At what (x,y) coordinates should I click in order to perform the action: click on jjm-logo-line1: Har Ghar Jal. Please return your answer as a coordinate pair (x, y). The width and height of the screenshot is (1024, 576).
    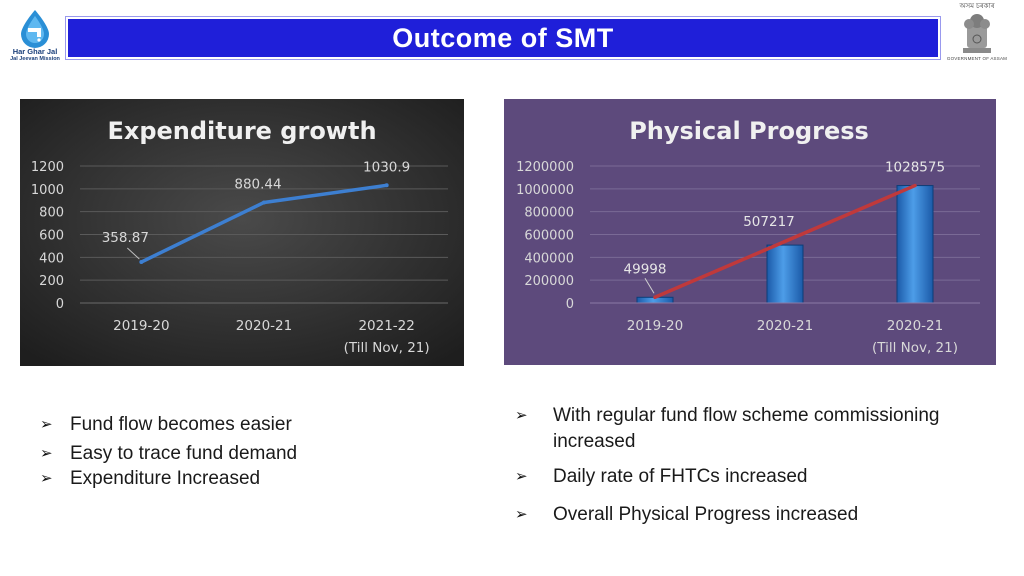
    Looking at the image, I should click on (35, 51).